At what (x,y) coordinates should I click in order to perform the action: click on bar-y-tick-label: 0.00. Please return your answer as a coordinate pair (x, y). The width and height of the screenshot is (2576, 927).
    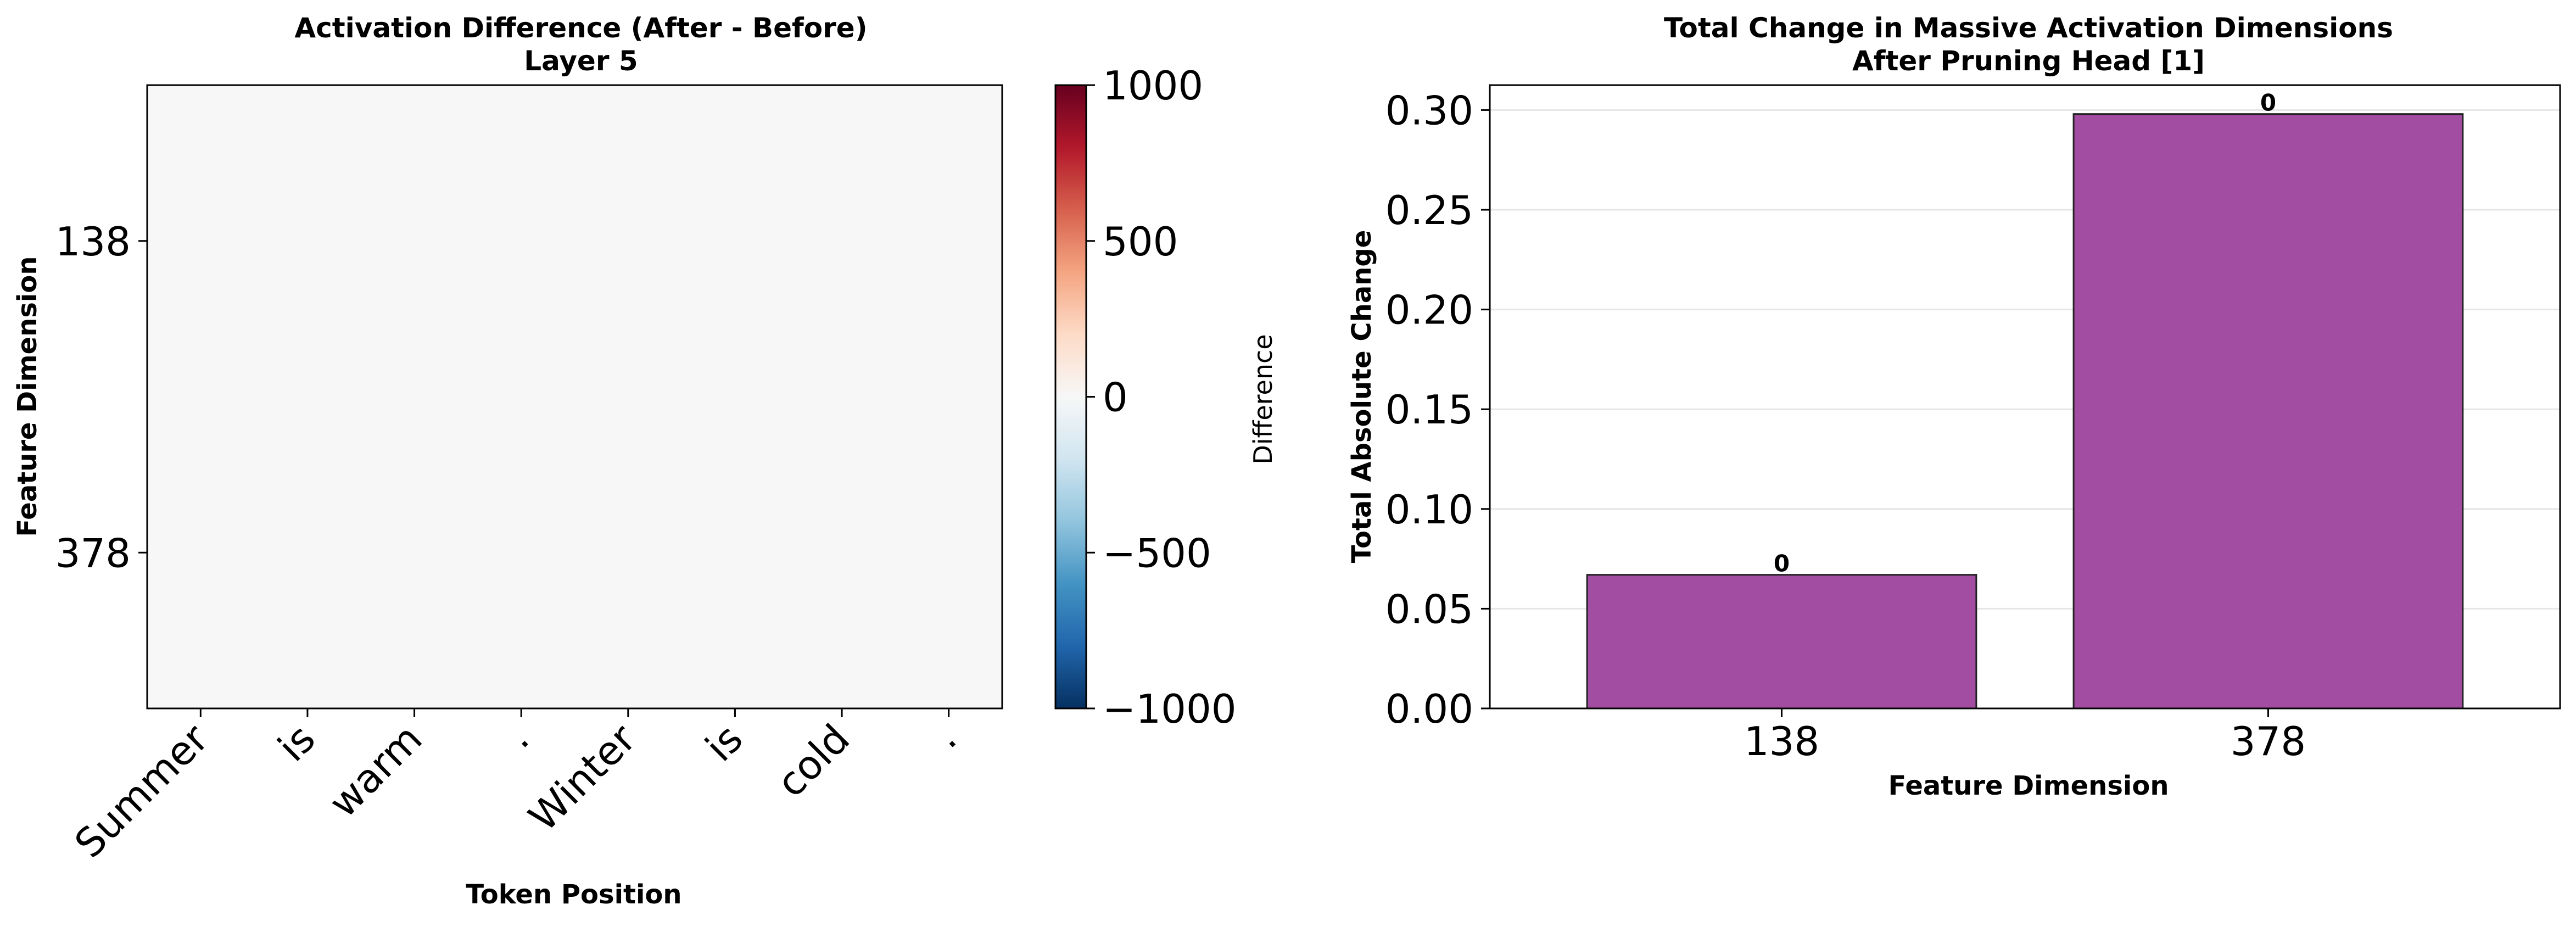
    Looking at the image, I should click on (1429, 709).